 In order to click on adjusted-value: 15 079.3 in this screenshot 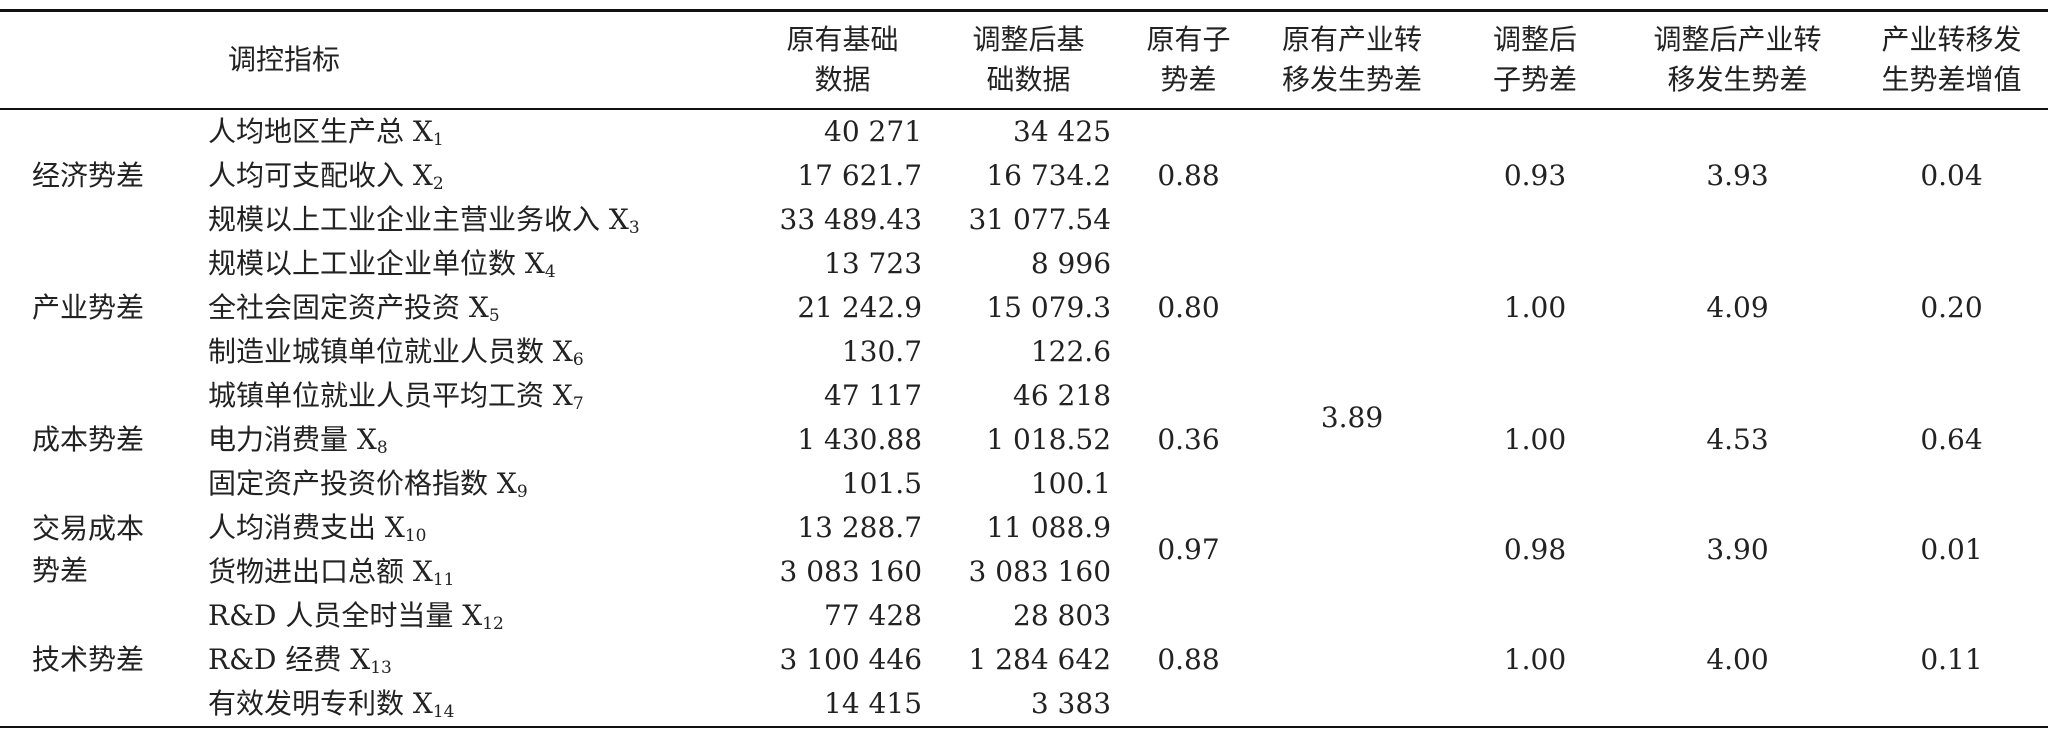, I will do `click(1049, 307)`.